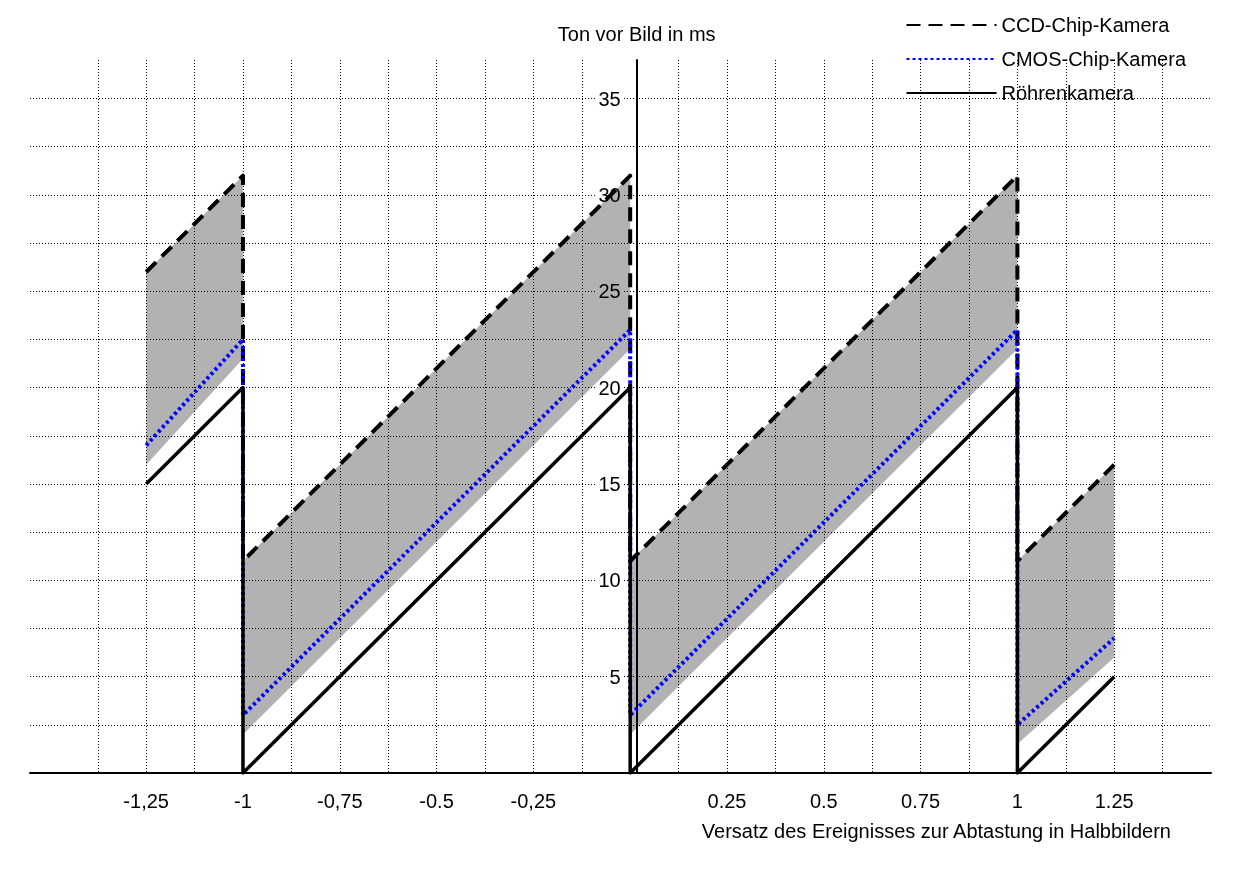 The image size is (1251, 884). What do you see at coordinates (243, 801) in the screenshot?
I see `x-tick-label: -1` at bounding box center [243, 801].